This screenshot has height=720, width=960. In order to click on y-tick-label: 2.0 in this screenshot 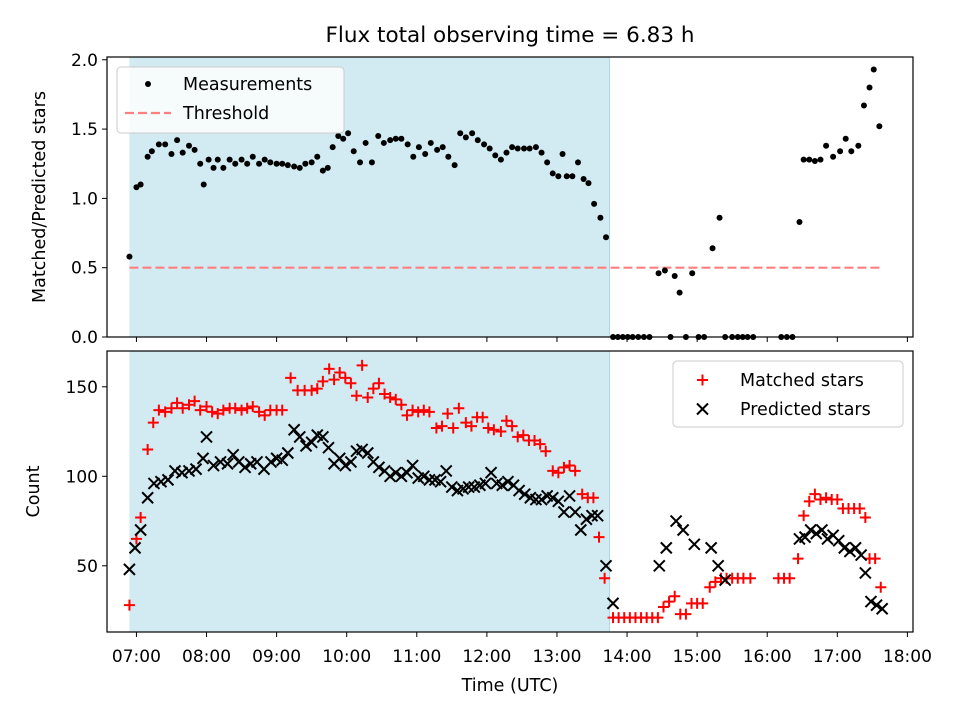, I will do `click(84, 61)`.